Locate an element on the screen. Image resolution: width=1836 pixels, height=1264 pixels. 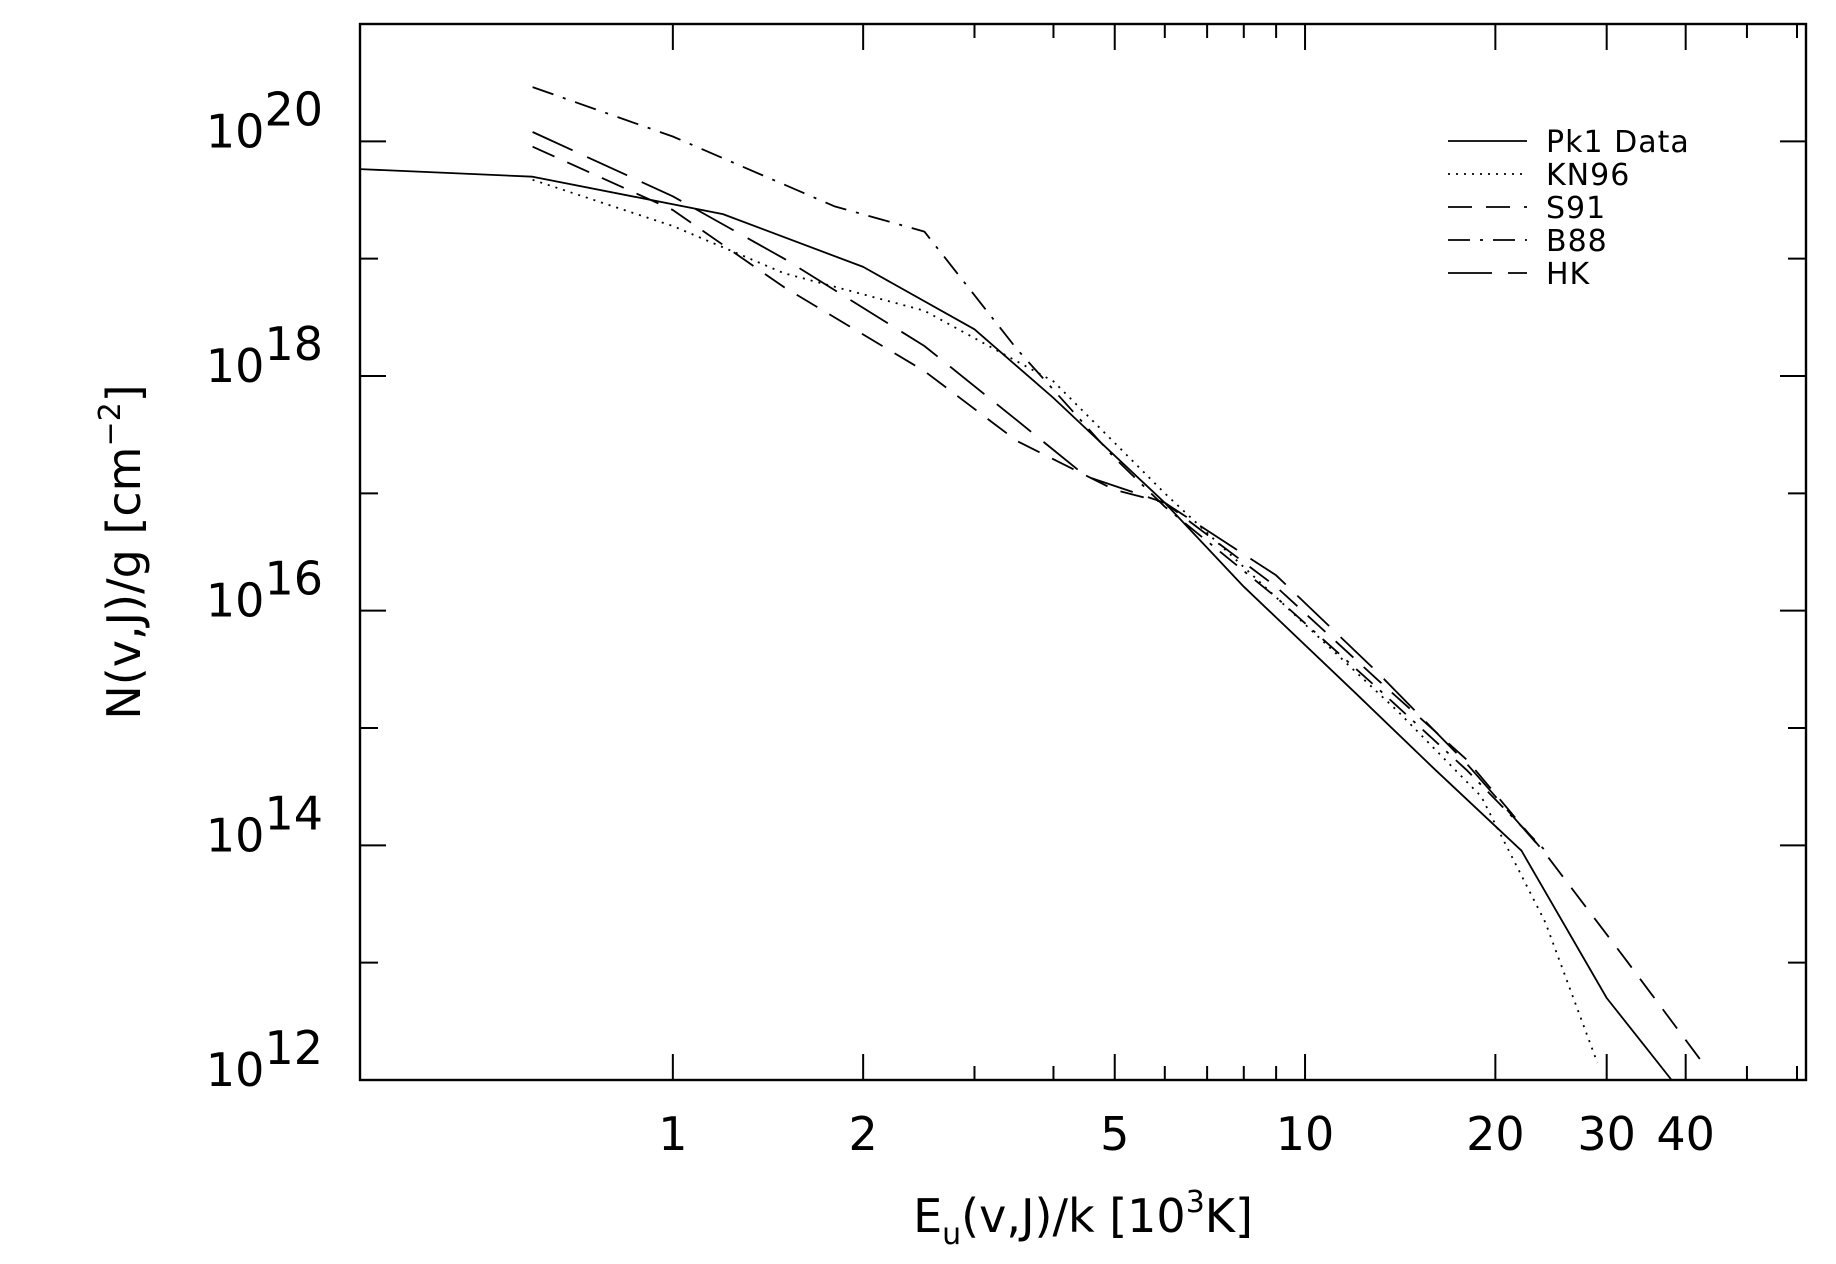
y-tick-exponent: 20 is located at coordinates (293, 109).